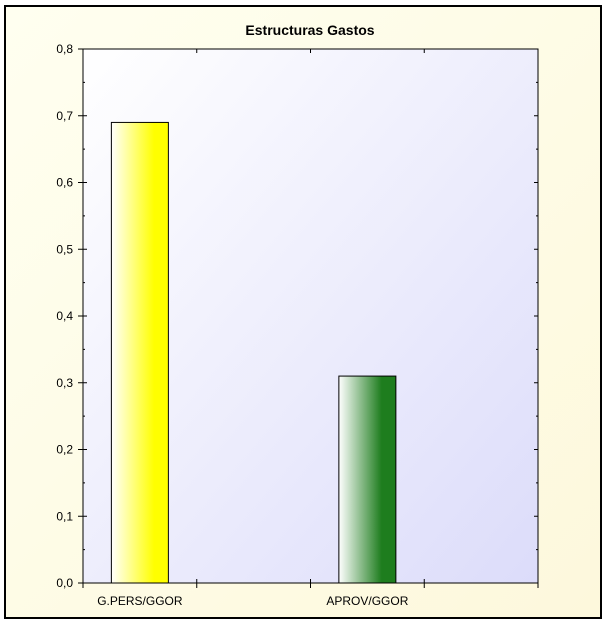  I want to click on bar-aprov-ggor, so click(367, 479).